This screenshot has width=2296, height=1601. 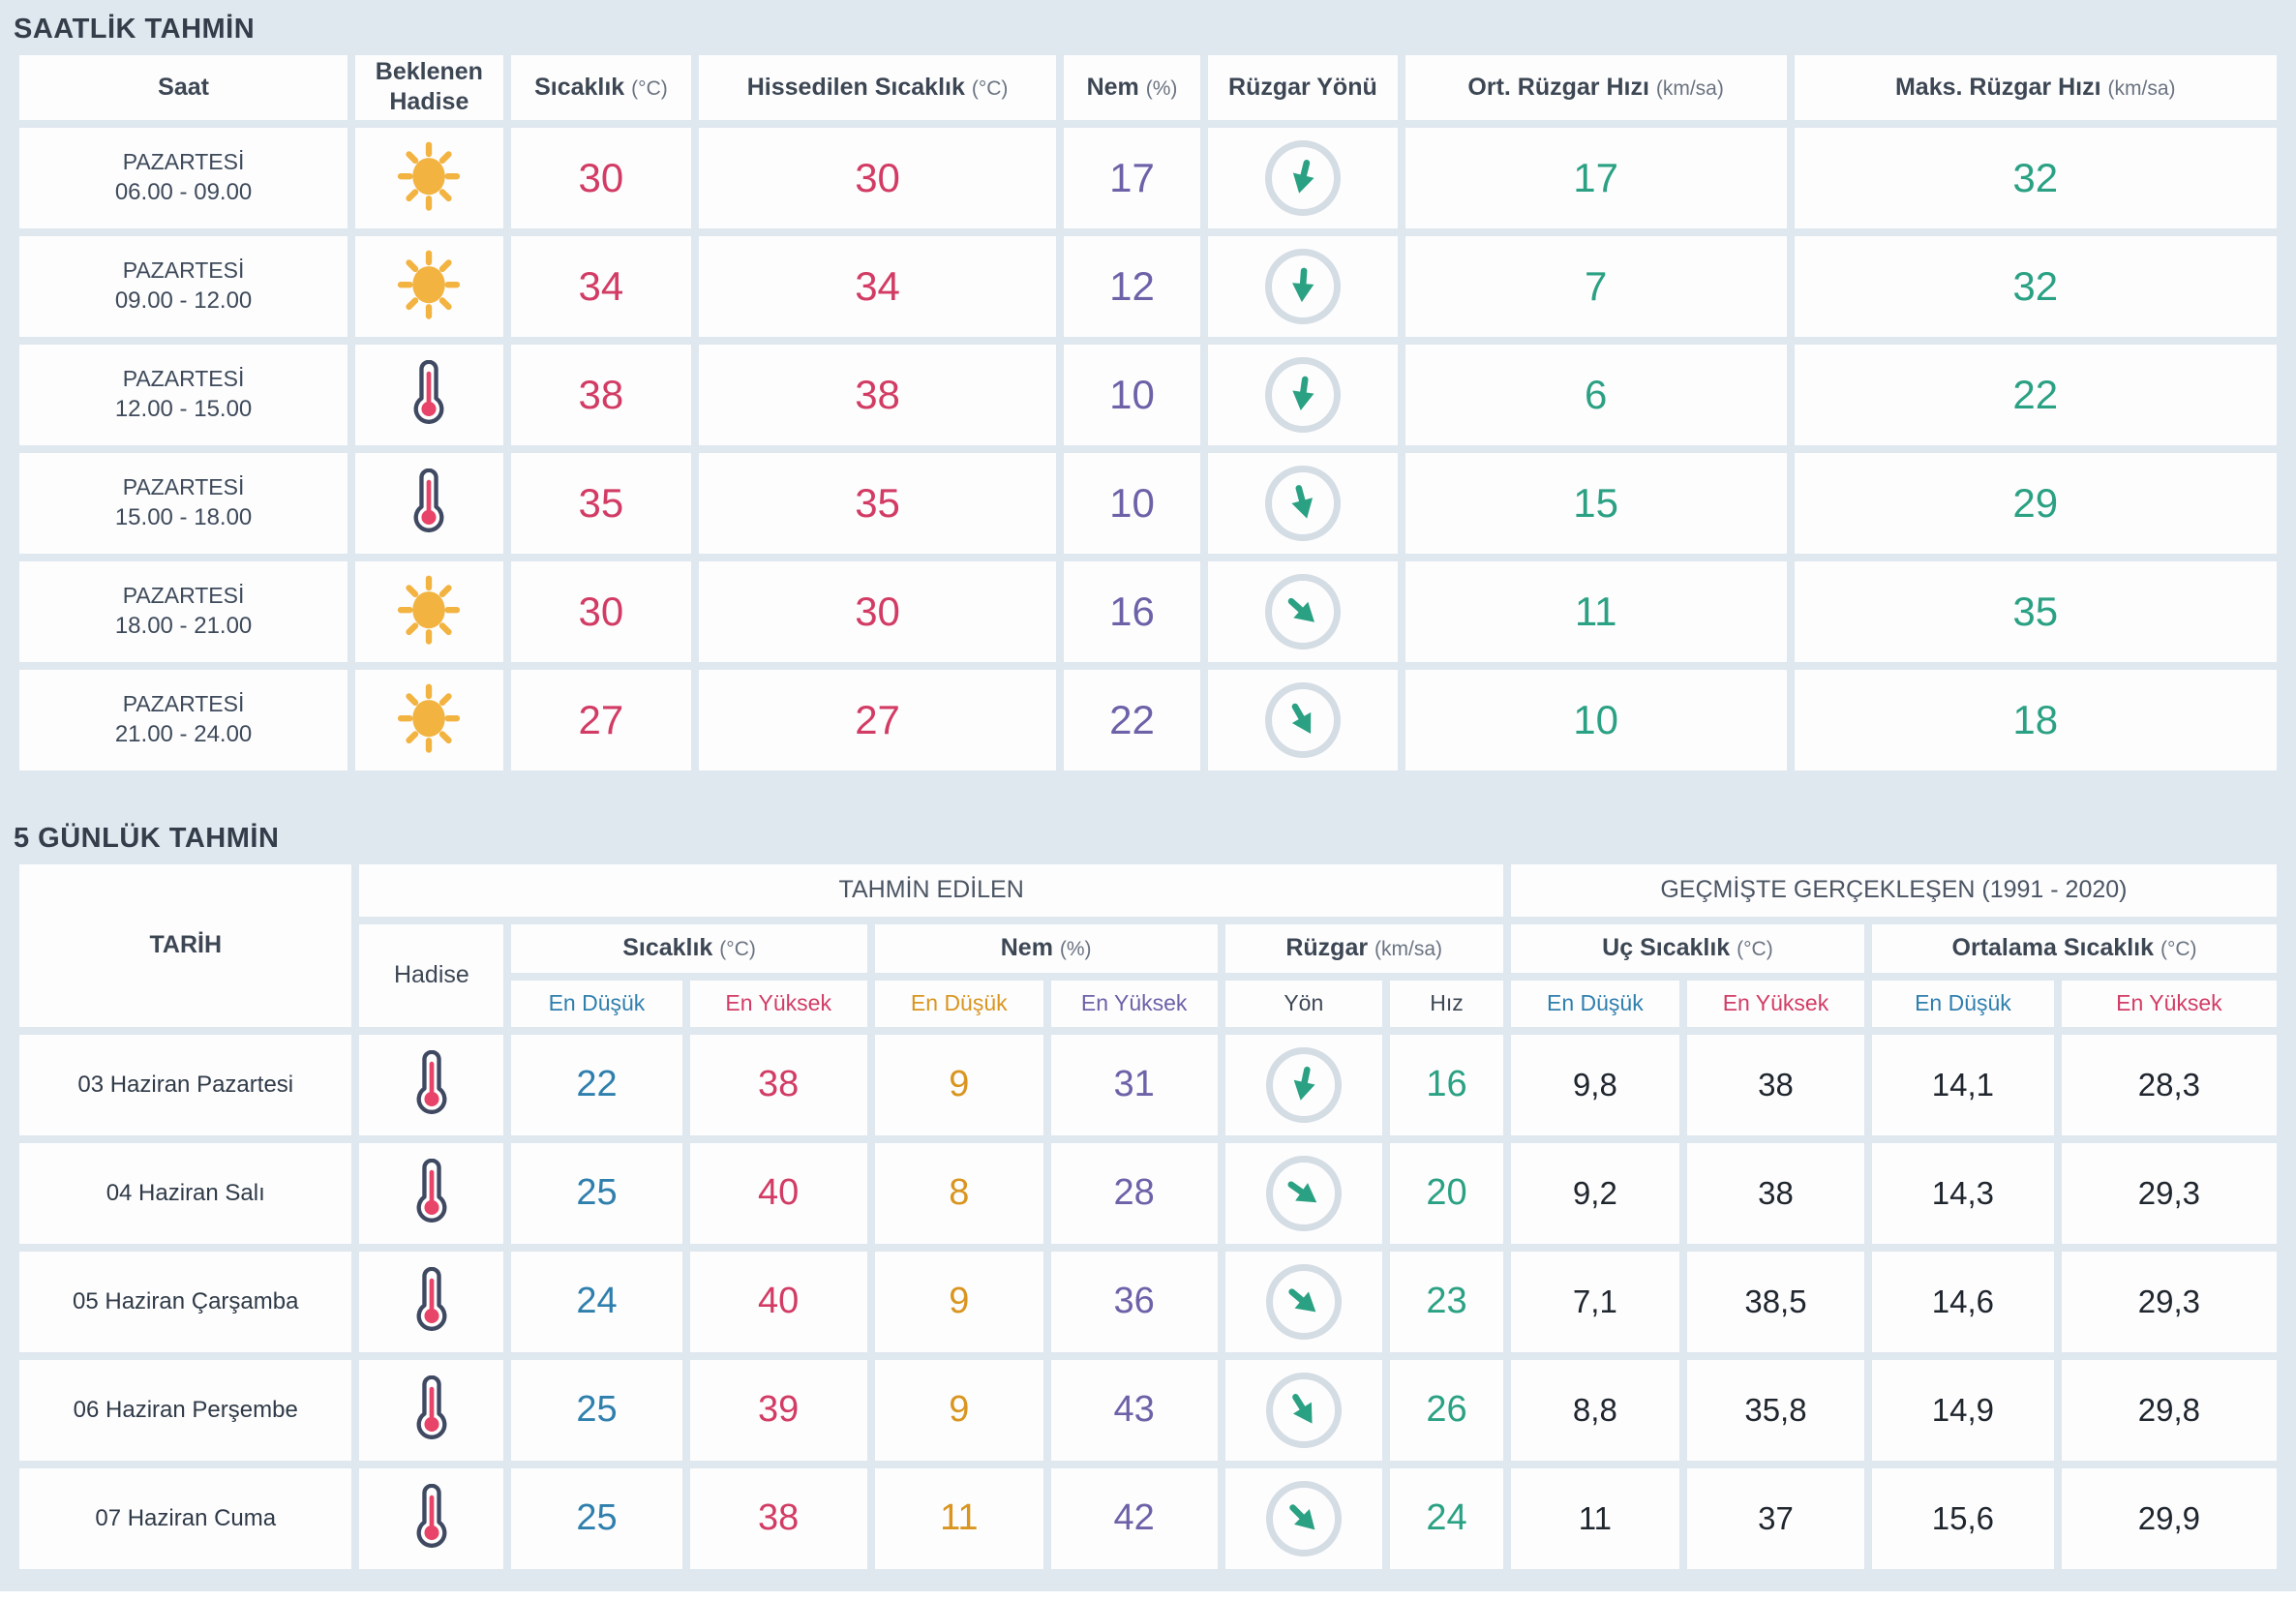 What do you see at coordinates (1134, 1301) in the screenshot?
I see `hum-max-value: 36` at bounding box center [1134, 1301].